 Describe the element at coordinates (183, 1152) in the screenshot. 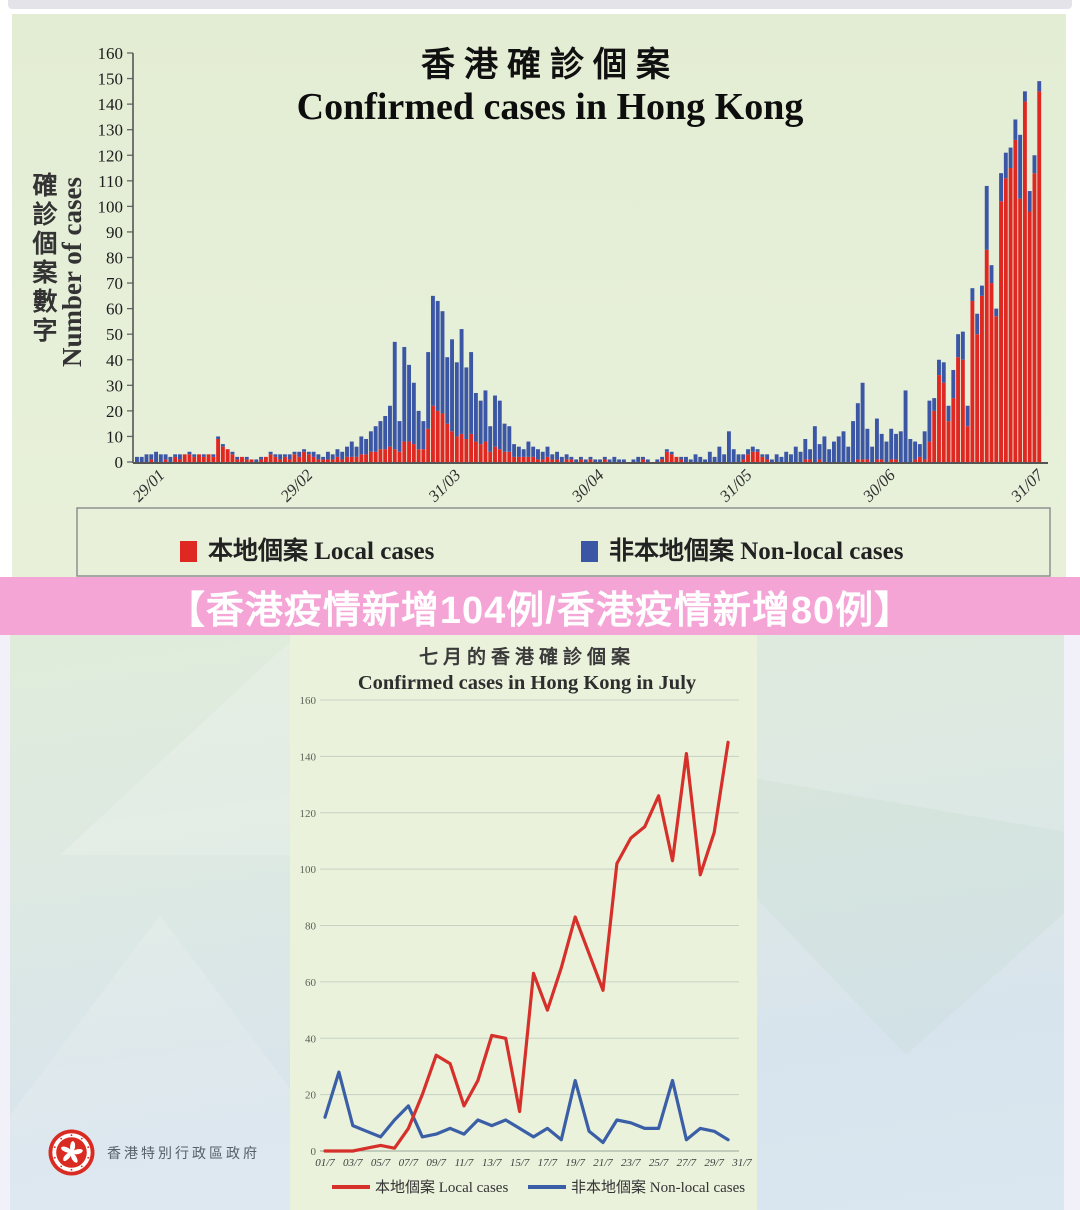

I see `government-label: 香港特別行政區政府` at that location.